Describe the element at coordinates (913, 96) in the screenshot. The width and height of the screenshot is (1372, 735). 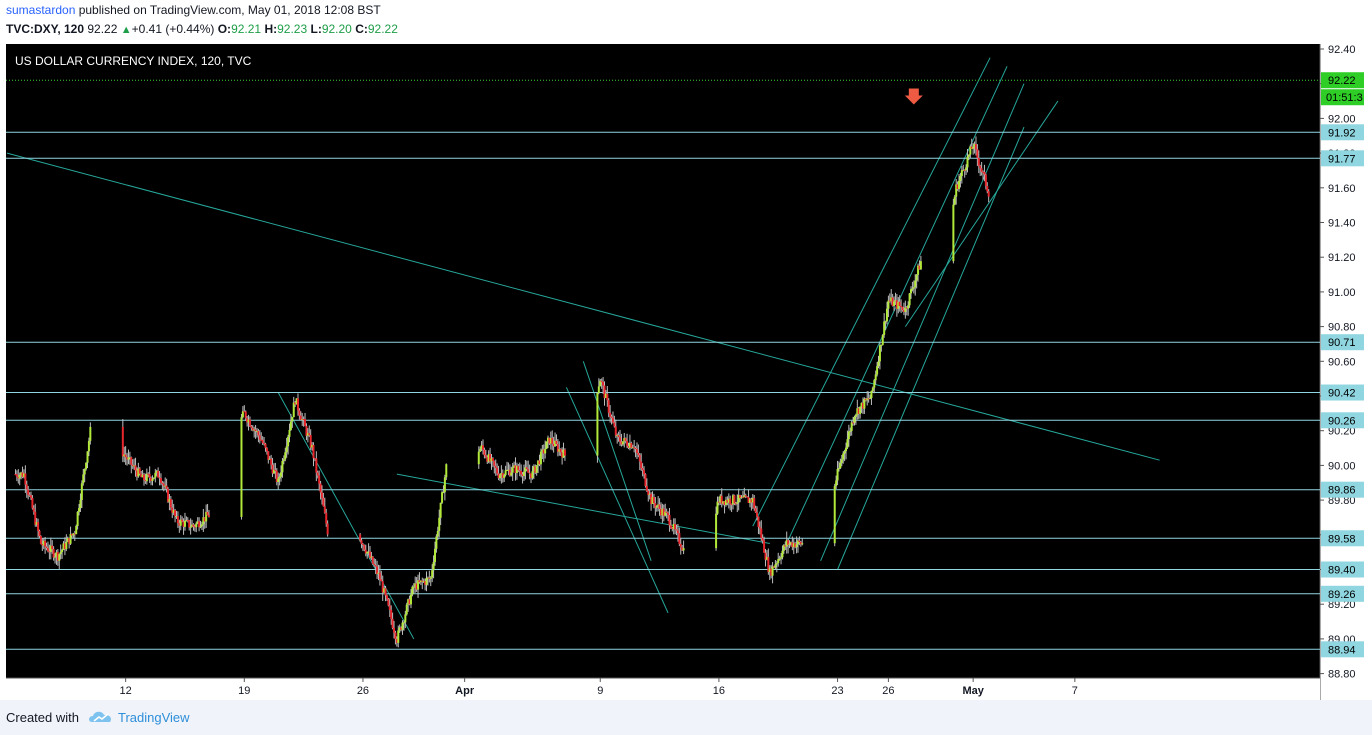
I see `down-arrow-icon` at that location.